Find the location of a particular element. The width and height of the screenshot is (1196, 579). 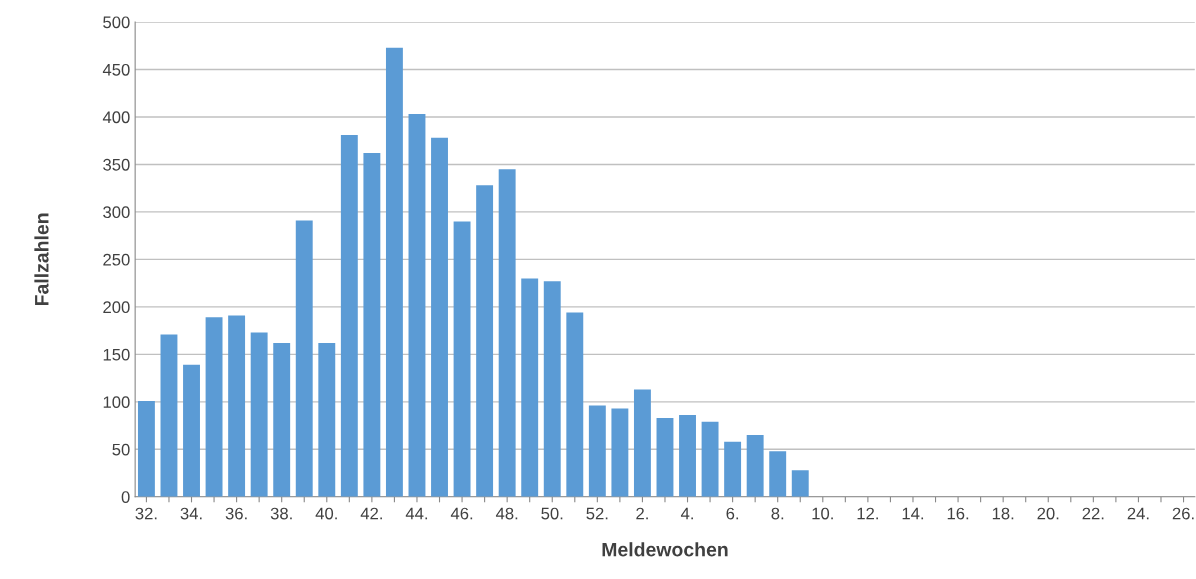

x-tick-label: 4. is located at coordinates (686, 513).